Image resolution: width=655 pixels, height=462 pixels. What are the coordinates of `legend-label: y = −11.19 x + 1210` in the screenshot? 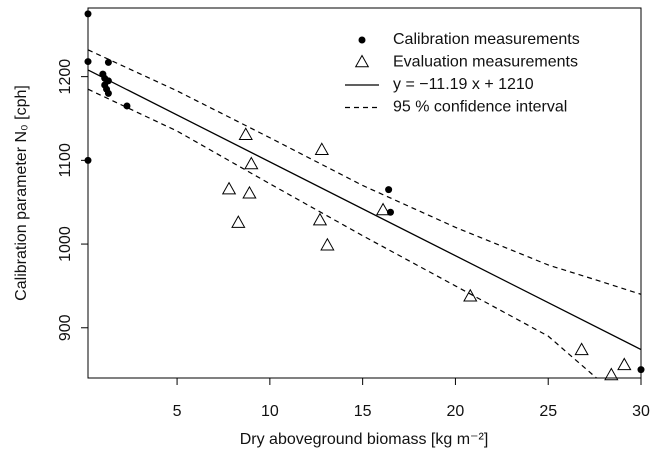 It's located at (463, 84).